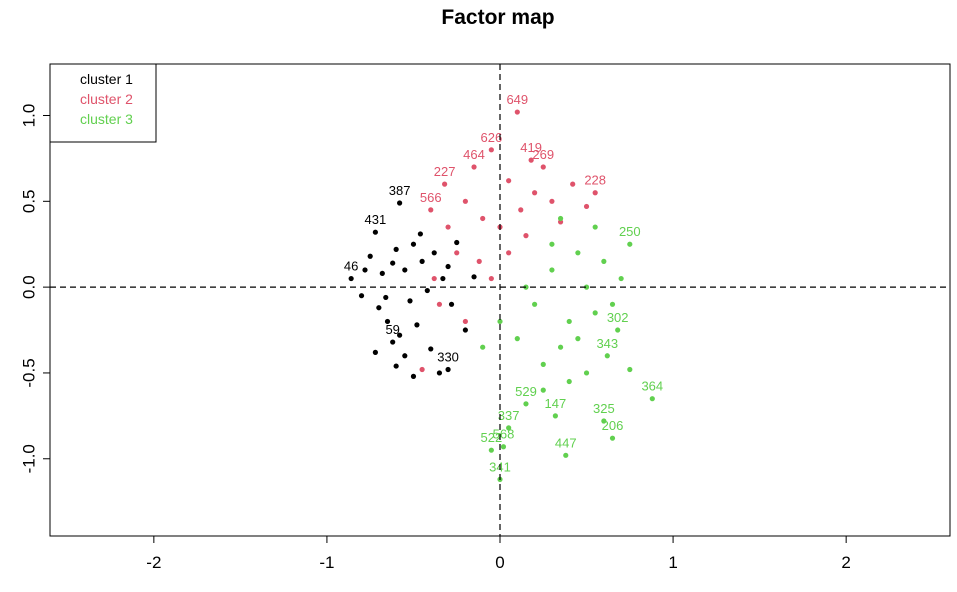 This screenshot has width=957, height=592. Describe the element at coordinates (517, 99) in the screenshot. I see `point-label: 649` at that location.